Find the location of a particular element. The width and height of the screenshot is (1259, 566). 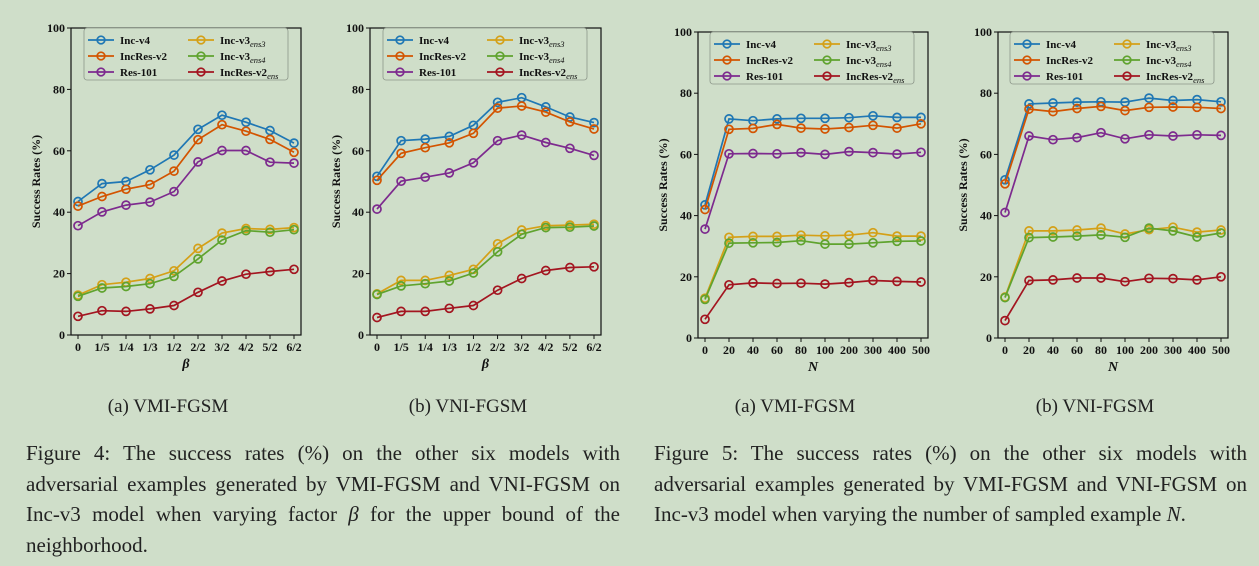

y-tick-label: 40 is located at coordinates (986, 216).